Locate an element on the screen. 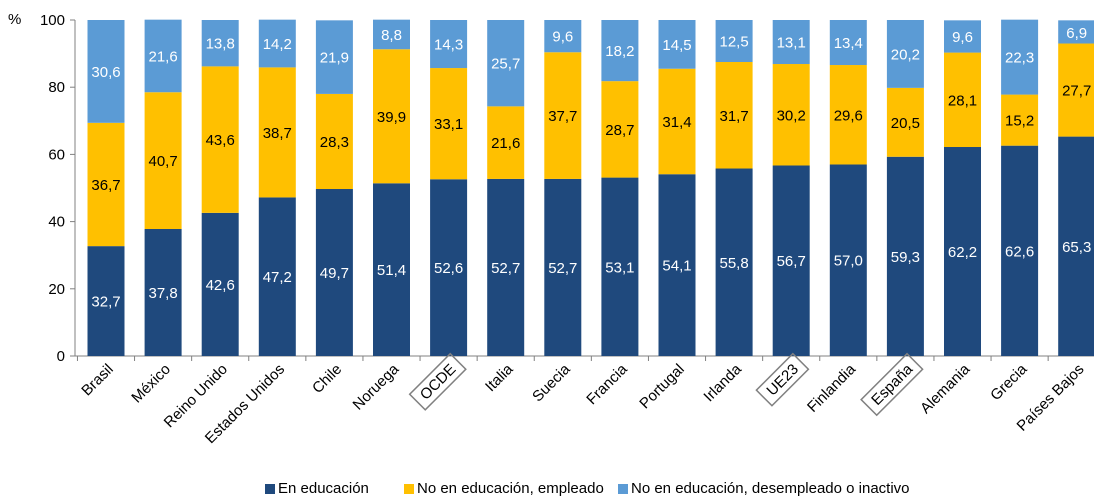  data-label: 27,7 is located at coordinates (1076, 91).